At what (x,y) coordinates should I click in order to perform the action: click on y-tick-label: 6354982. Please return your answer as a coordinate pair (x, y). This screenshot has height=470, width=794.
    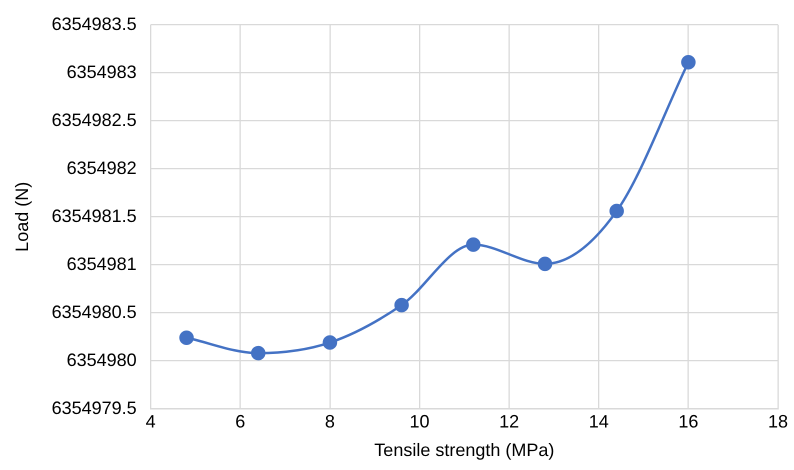
    Looking at the image, I should click on (101, 168).